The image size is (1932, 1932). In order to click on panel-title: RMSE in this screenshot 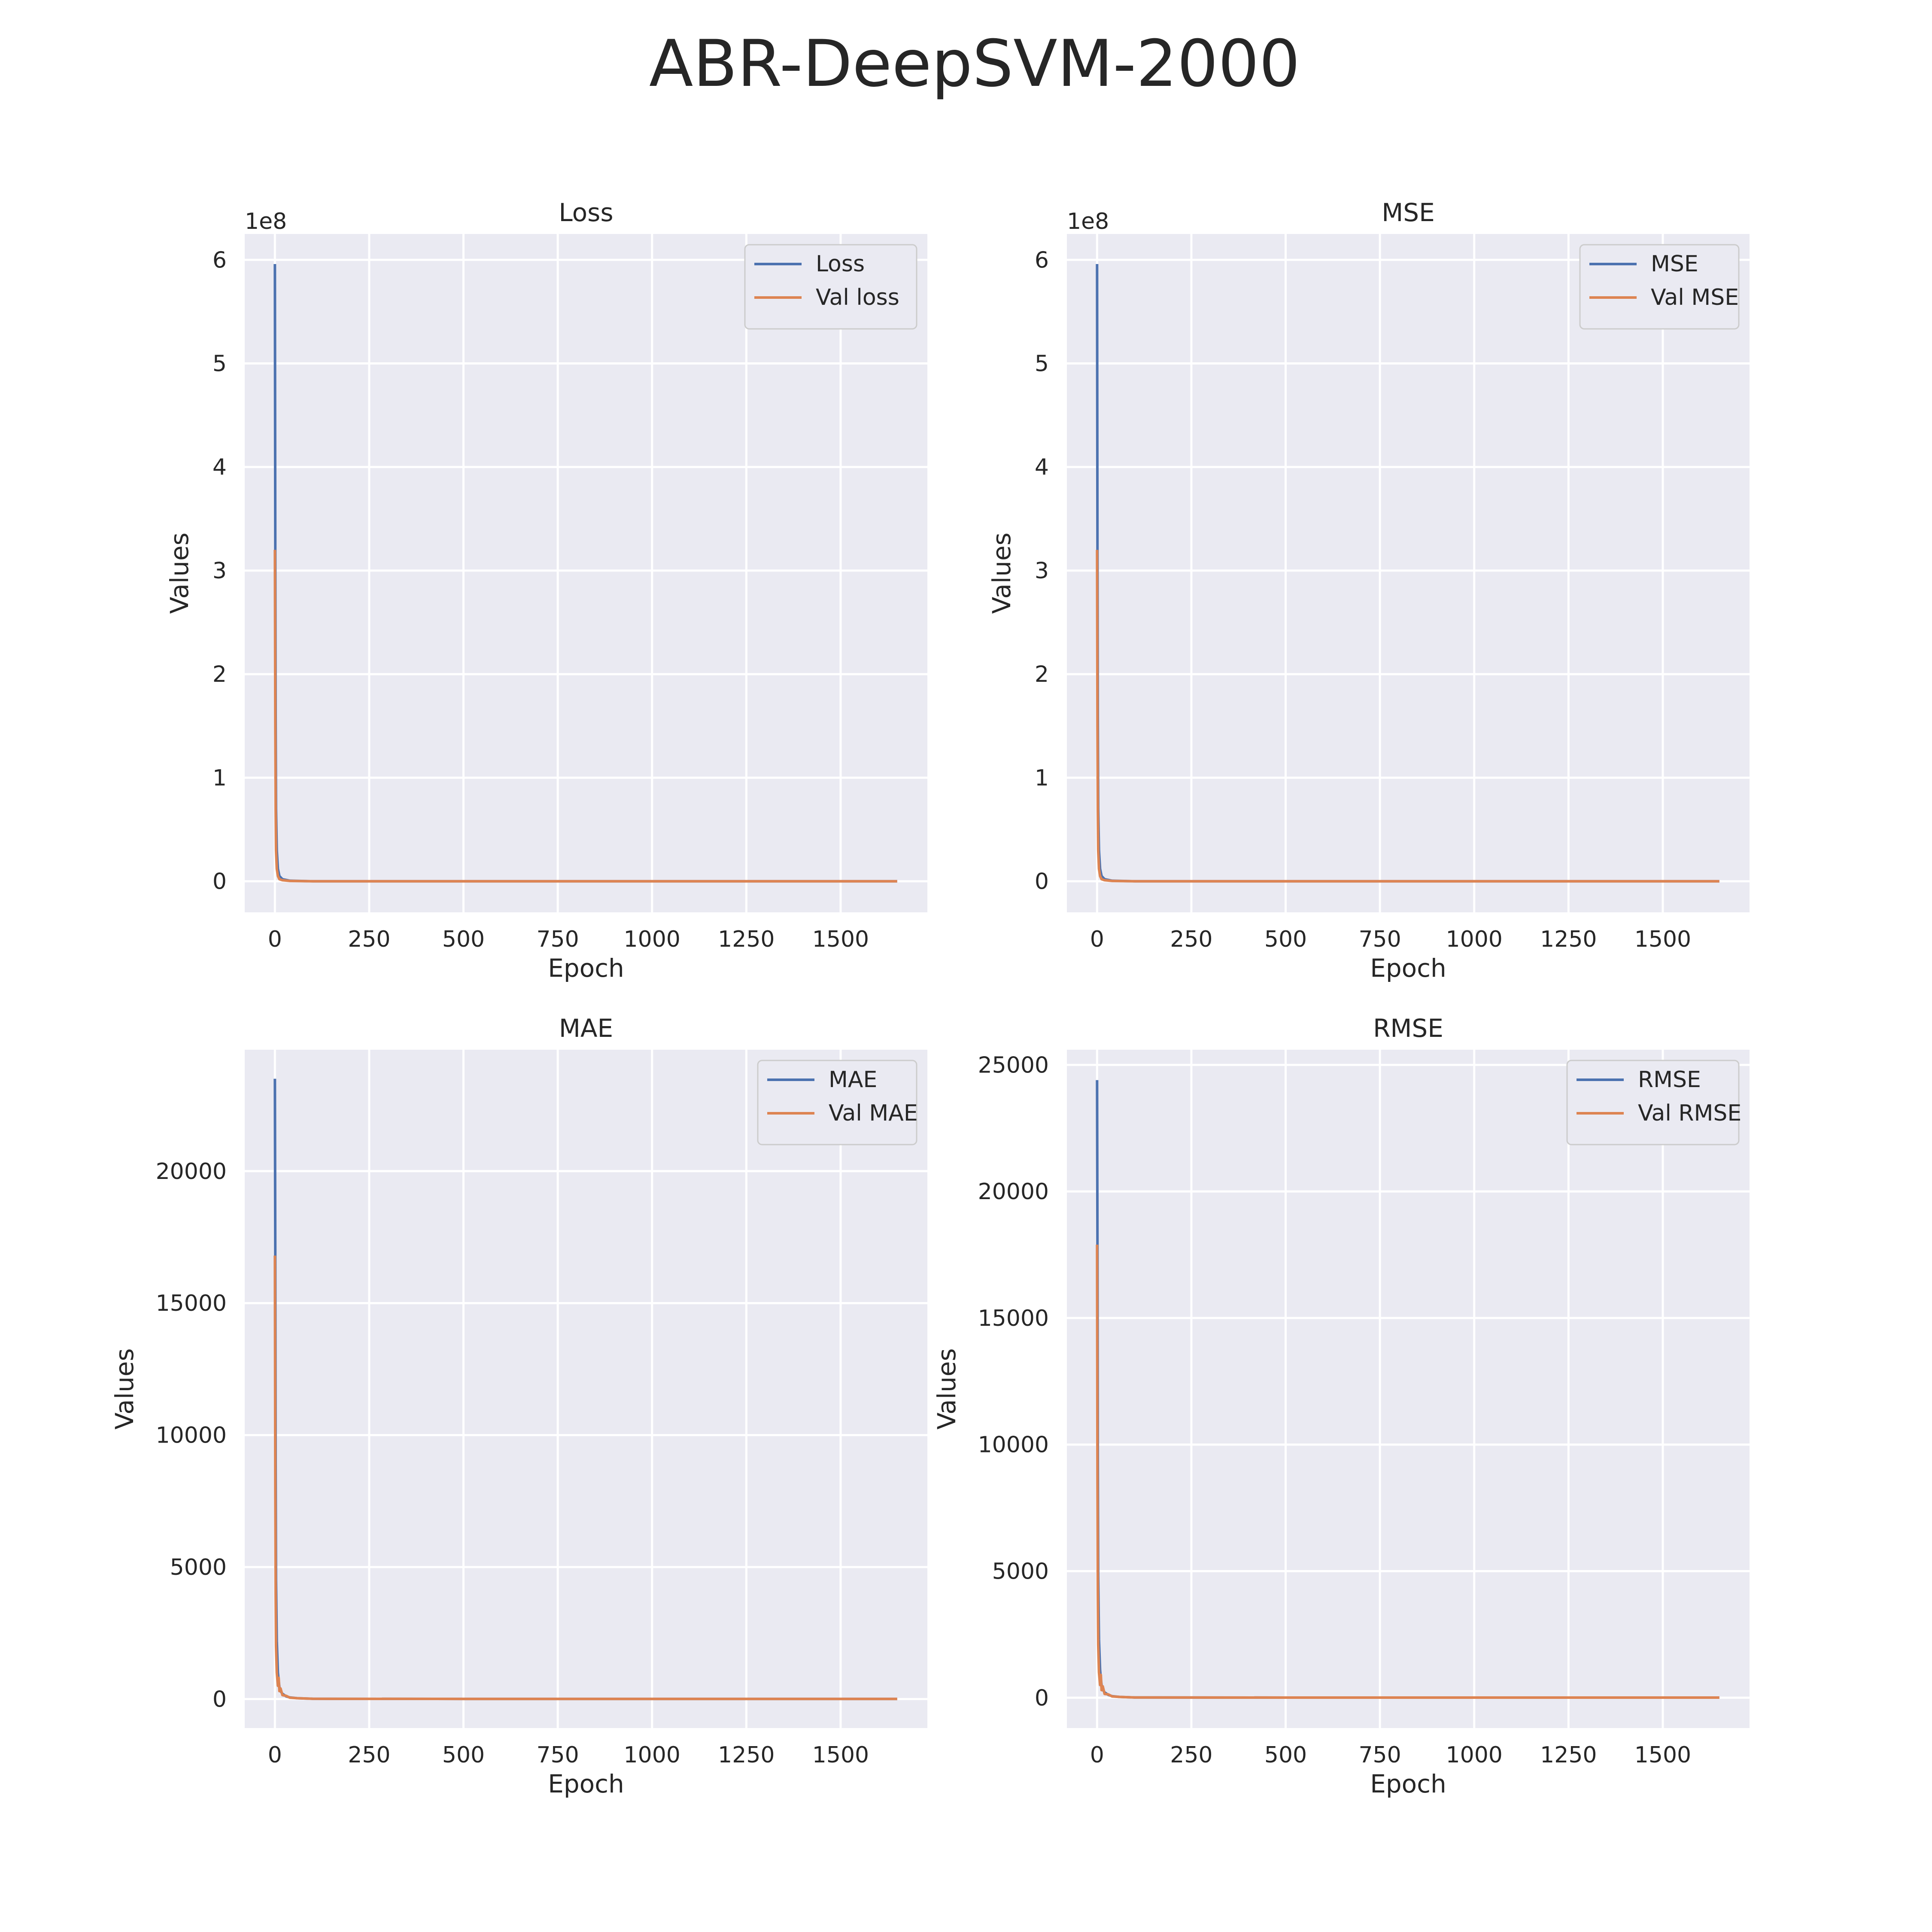, I will do `click(1408, 1028)`.